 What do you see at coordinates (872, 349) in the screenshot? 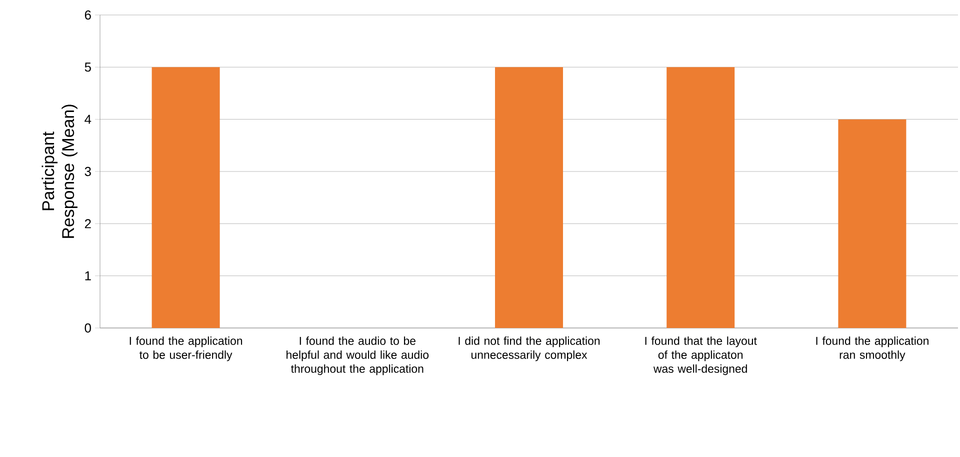
I see `x-tick-label: I found the application ran smoothly` at bounding box center [872, 349].